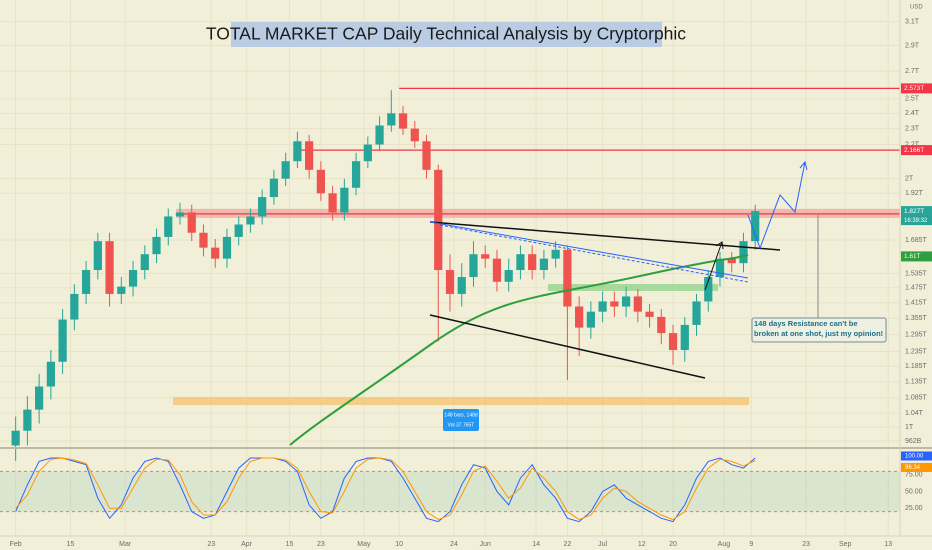 The image size is (932, 550). Describe the element at coordinates (673, 544) in the screenshot. I see `x-tick-label: 20` at that location.